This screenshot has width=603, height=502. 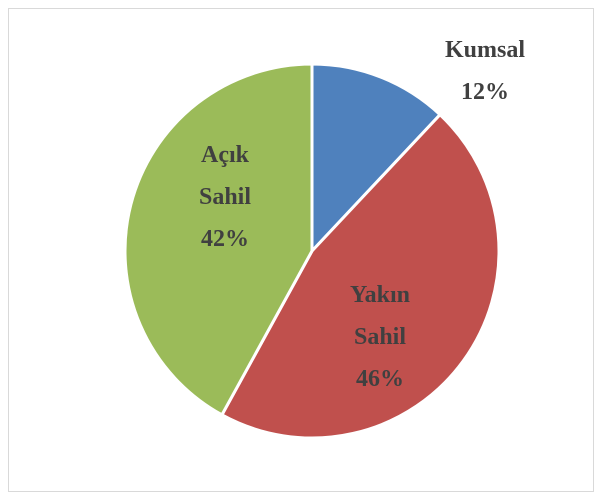 What do you see at coordinates (225, 239) in the screenshot?
I see `value-label: 42%` at bounding box center [225, 239].